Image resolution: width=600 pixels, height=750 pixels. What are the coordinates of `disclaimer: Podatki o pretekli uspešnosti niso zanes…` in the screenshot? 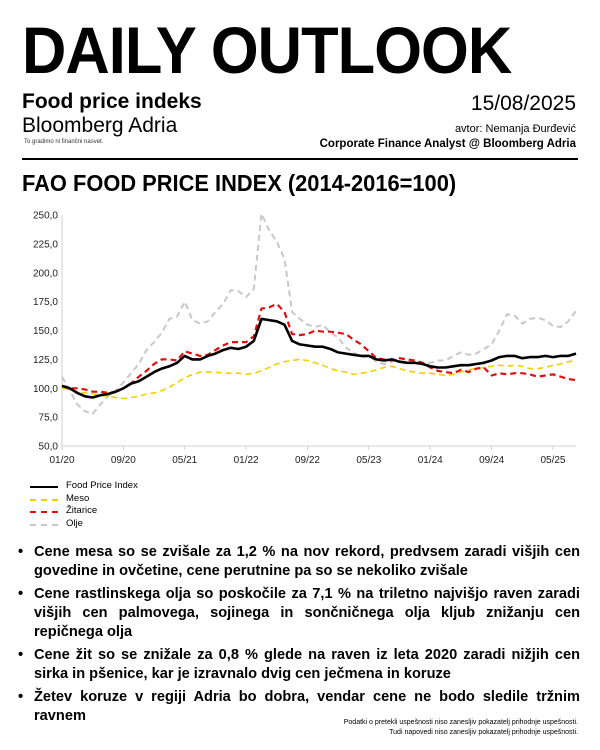 It's located at (461, 728).